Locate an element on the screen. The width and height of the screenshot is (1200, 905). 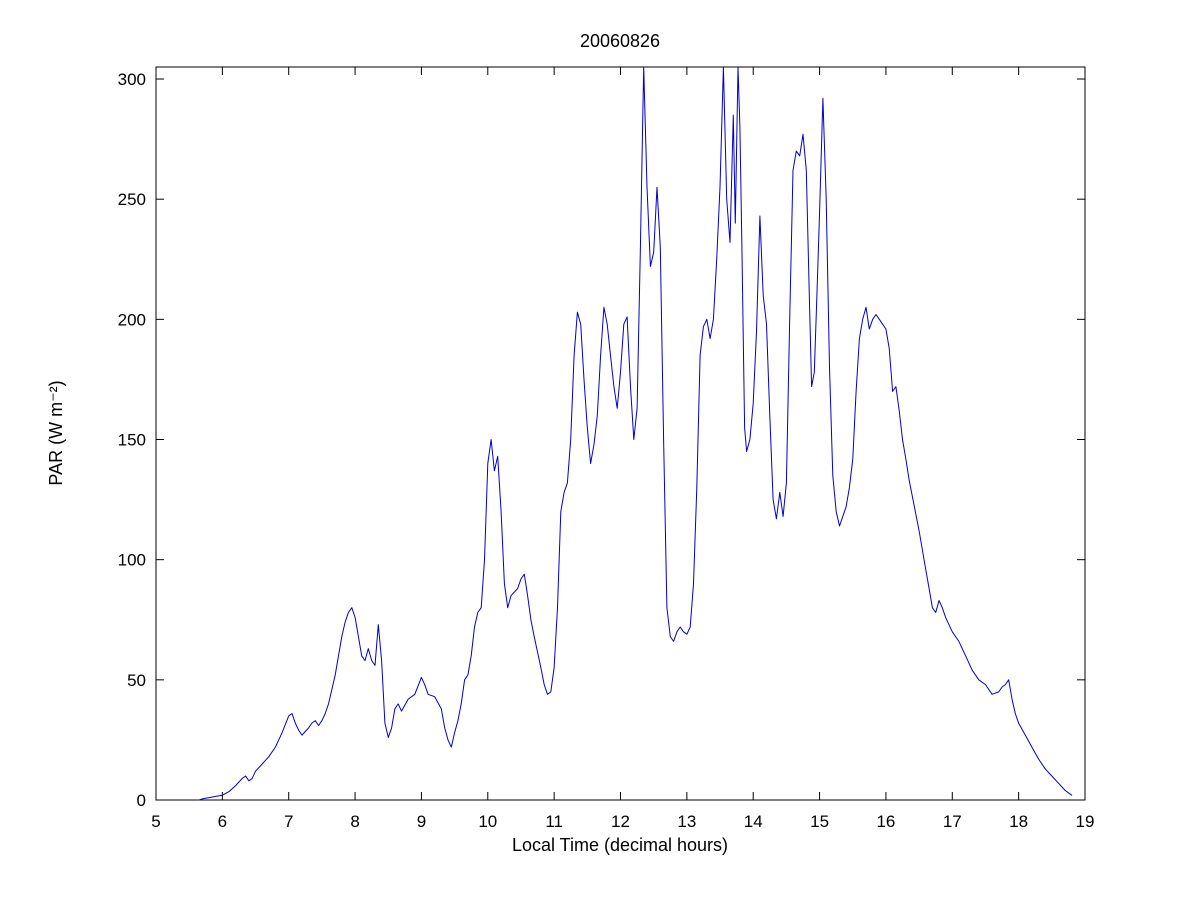
x-axis-label: Local Time (decimal hours) is located at coordinates (620, 845).